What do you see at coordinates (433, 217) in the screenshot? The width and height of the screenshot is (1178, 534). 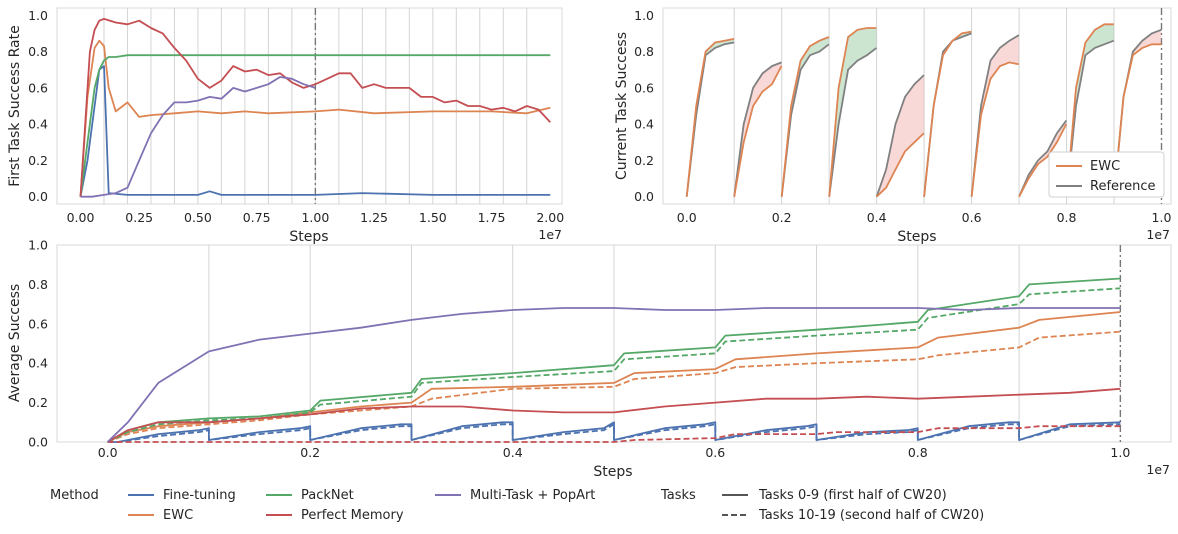 I see `first_task-xtick-label: 1.50` at bounding box center [433, 217].